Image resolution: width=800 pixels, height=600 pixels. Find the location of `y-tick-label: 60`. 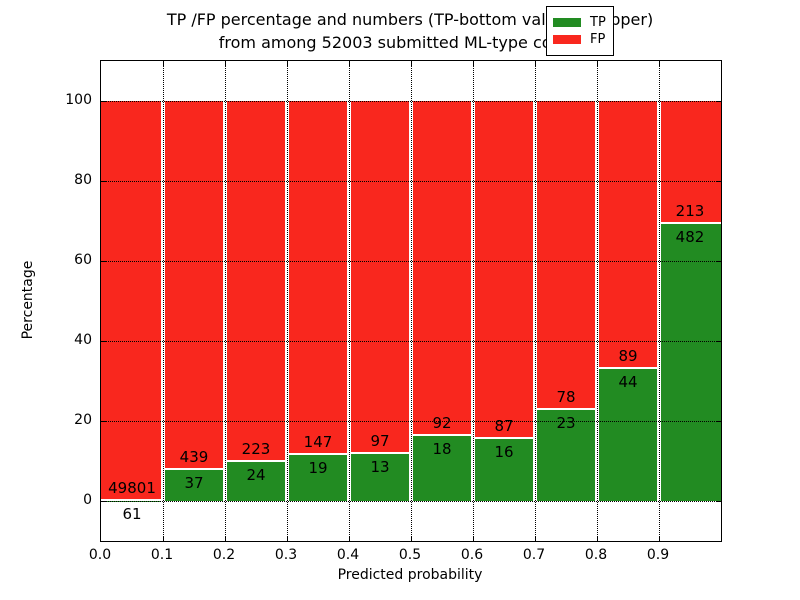

y-tick-label: 60 is located at coordinates (83, 260).